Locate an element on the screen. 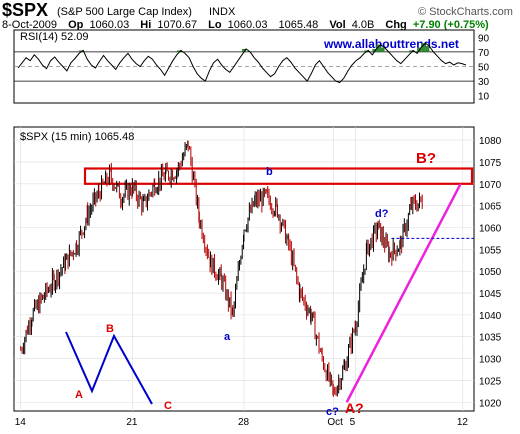 The height and width of the screenshot is (434, 520). price-x-axis: 14 21 28 Oct 5 12 is located at coordinates (242, 422).